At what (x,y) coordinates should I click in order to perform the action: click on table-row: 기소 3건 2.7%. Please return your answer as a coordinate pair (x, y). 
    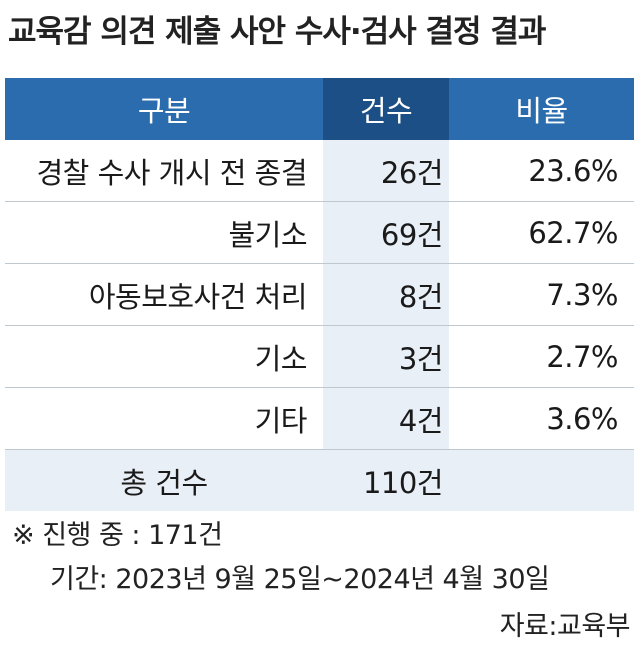
    Looking at the image, I should click on (319, 357).